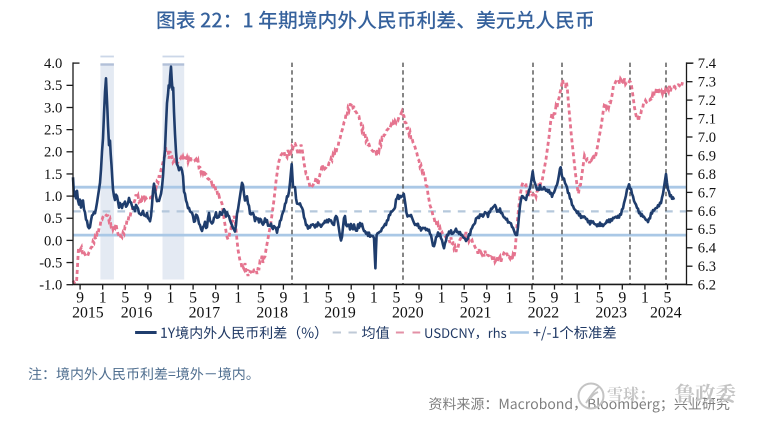  Describe the element at coordinates (50, 263) in the screenshot. I see `svg-text: -0.5` at that location.